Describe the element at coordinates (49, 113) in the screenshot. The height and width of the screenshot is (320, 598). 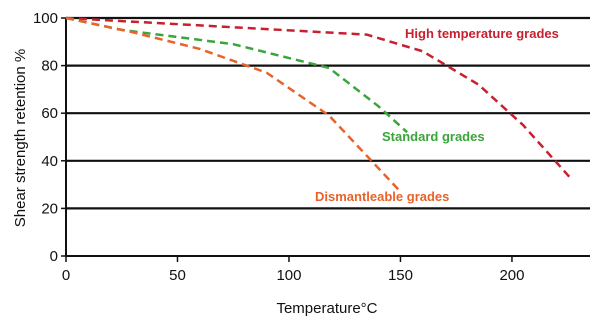
I see `y-tick-label-60: 60` at that location.